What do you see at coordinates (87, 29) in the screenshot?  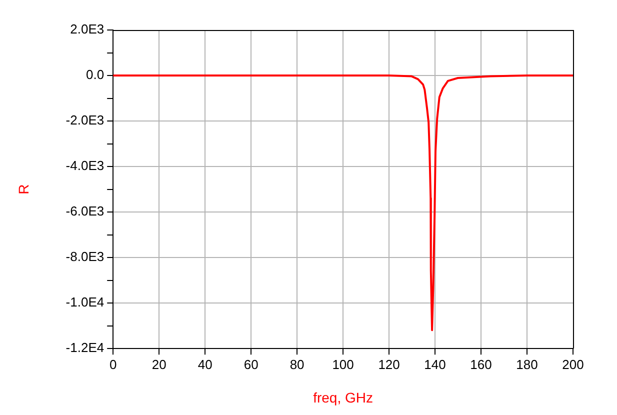 I see `y-tick-label: 2.0E3` at bounding box center [87, 29].